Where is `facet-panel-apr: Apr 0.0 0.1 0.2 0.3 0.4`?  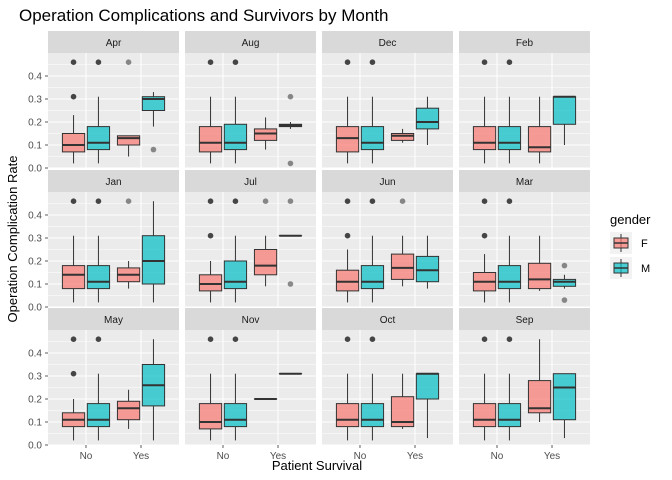
facet-panel-apr: Apr 0.0 0.1 0.2 0.3 0.4 is located at coordinates (103, 103).